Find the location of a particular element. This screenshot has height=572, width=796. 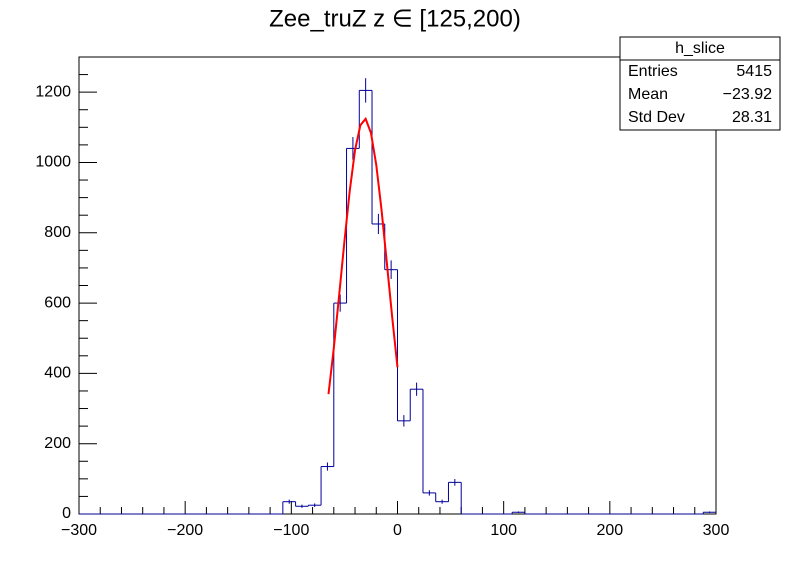

x-tick-label: 100 is located at coordinates (503, 530).